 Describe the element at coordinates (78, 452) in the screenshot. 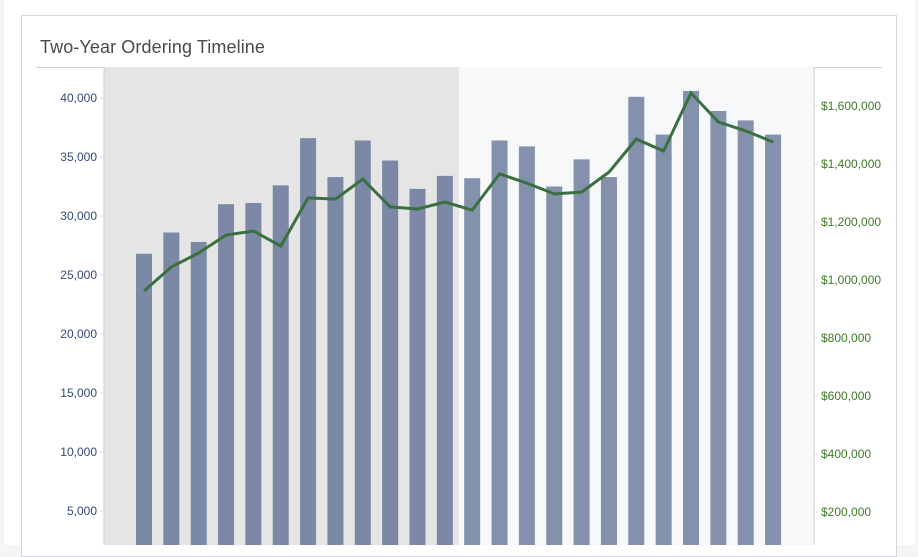

I see `left-axis-label: 10,000` at that location.